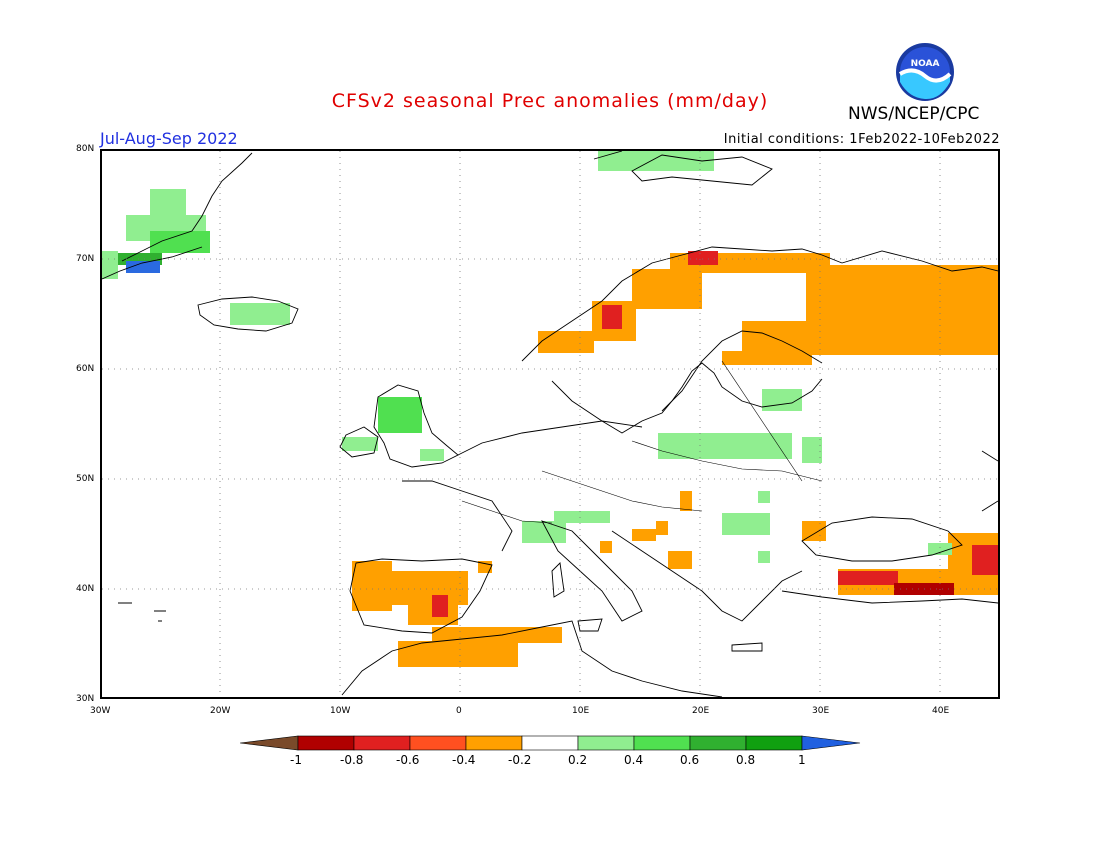 Image resolution: width=1100 pixels, height=850 pixels. I want to click on lon-label-10e: 10E, so click(581, 711).